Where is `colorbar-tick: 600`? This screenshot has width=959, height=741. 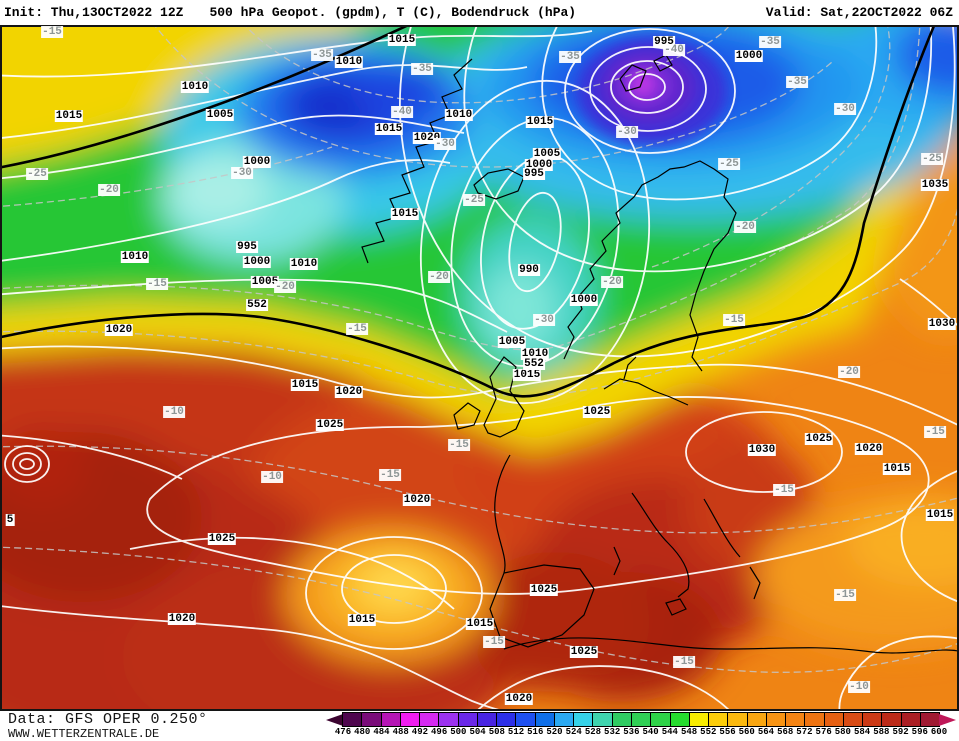 colorbar-tick: 600 is located at coordinates (939, 732).